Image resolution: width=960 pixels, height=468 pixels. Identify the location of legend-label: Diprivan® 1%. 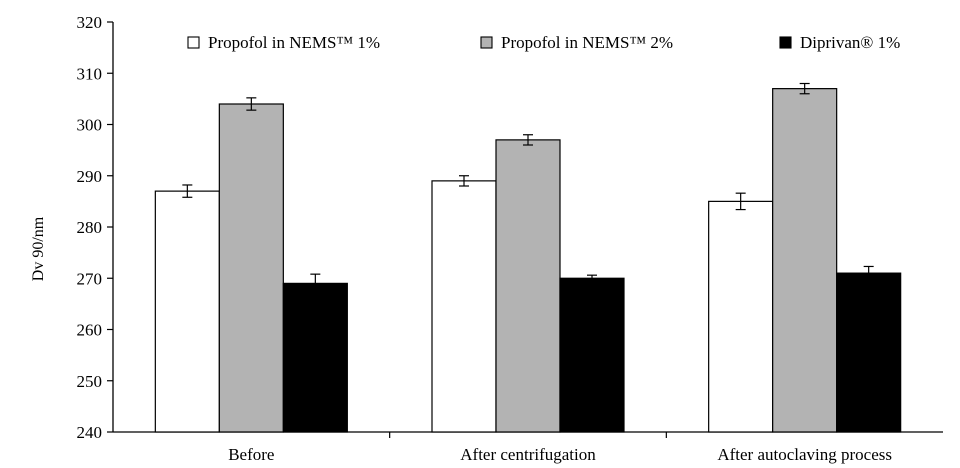
(850, 42).